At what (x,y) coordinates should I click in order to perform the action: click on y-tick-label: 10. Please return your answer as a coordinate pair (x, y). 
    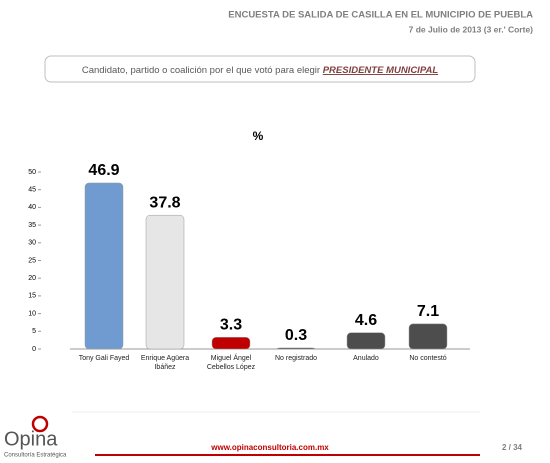
    Looking at the image, I should click on (32, 313).